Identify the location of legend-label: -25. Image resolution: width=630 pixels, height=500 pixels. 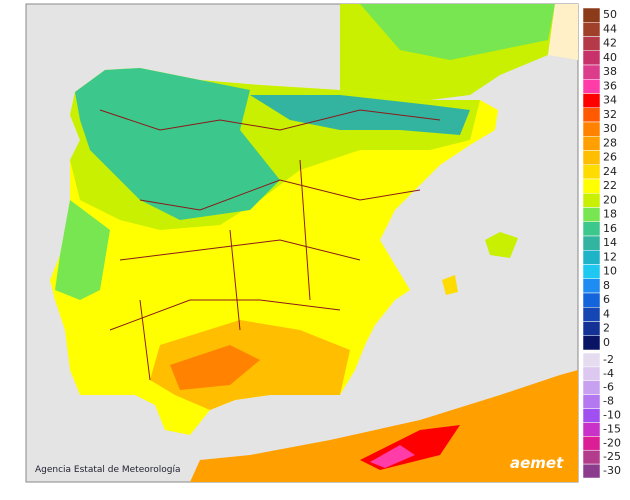
(612, 456).